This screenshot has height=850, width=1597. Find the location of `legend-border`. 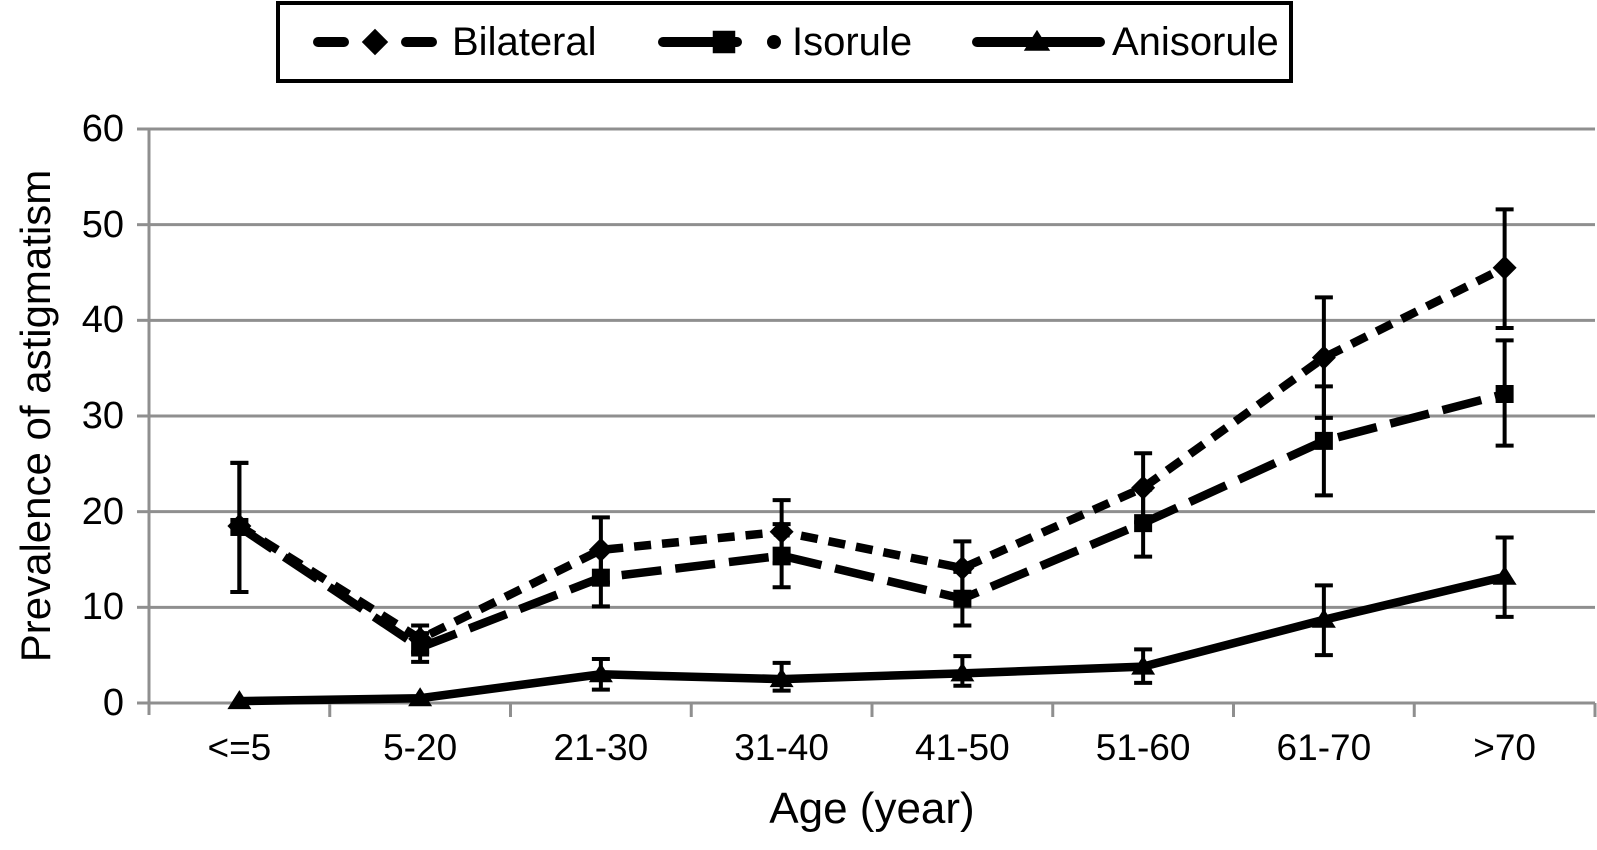

legend-border is located at coordinates (784, 42).